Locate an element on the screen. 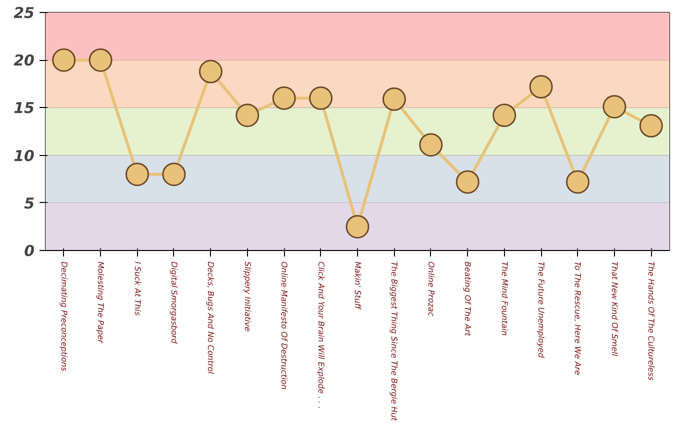 Image resolution: width=681 pixels, height=423 pixels. x-tick-label: The Mind Fountain is located at coordinates (504, 299).